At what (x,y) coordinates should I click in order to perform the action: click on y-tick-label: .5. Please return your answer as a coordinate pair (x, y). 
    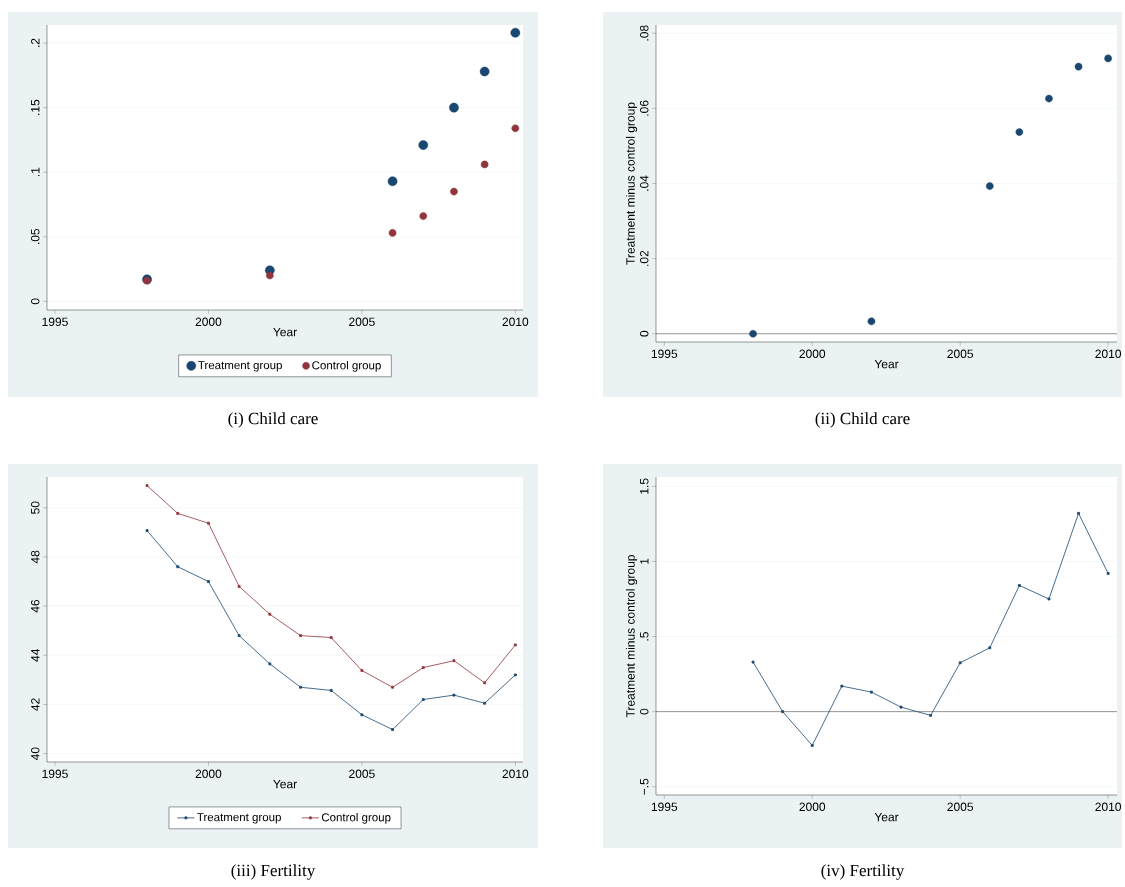
    Looking at the image, I should click on (644, 636).